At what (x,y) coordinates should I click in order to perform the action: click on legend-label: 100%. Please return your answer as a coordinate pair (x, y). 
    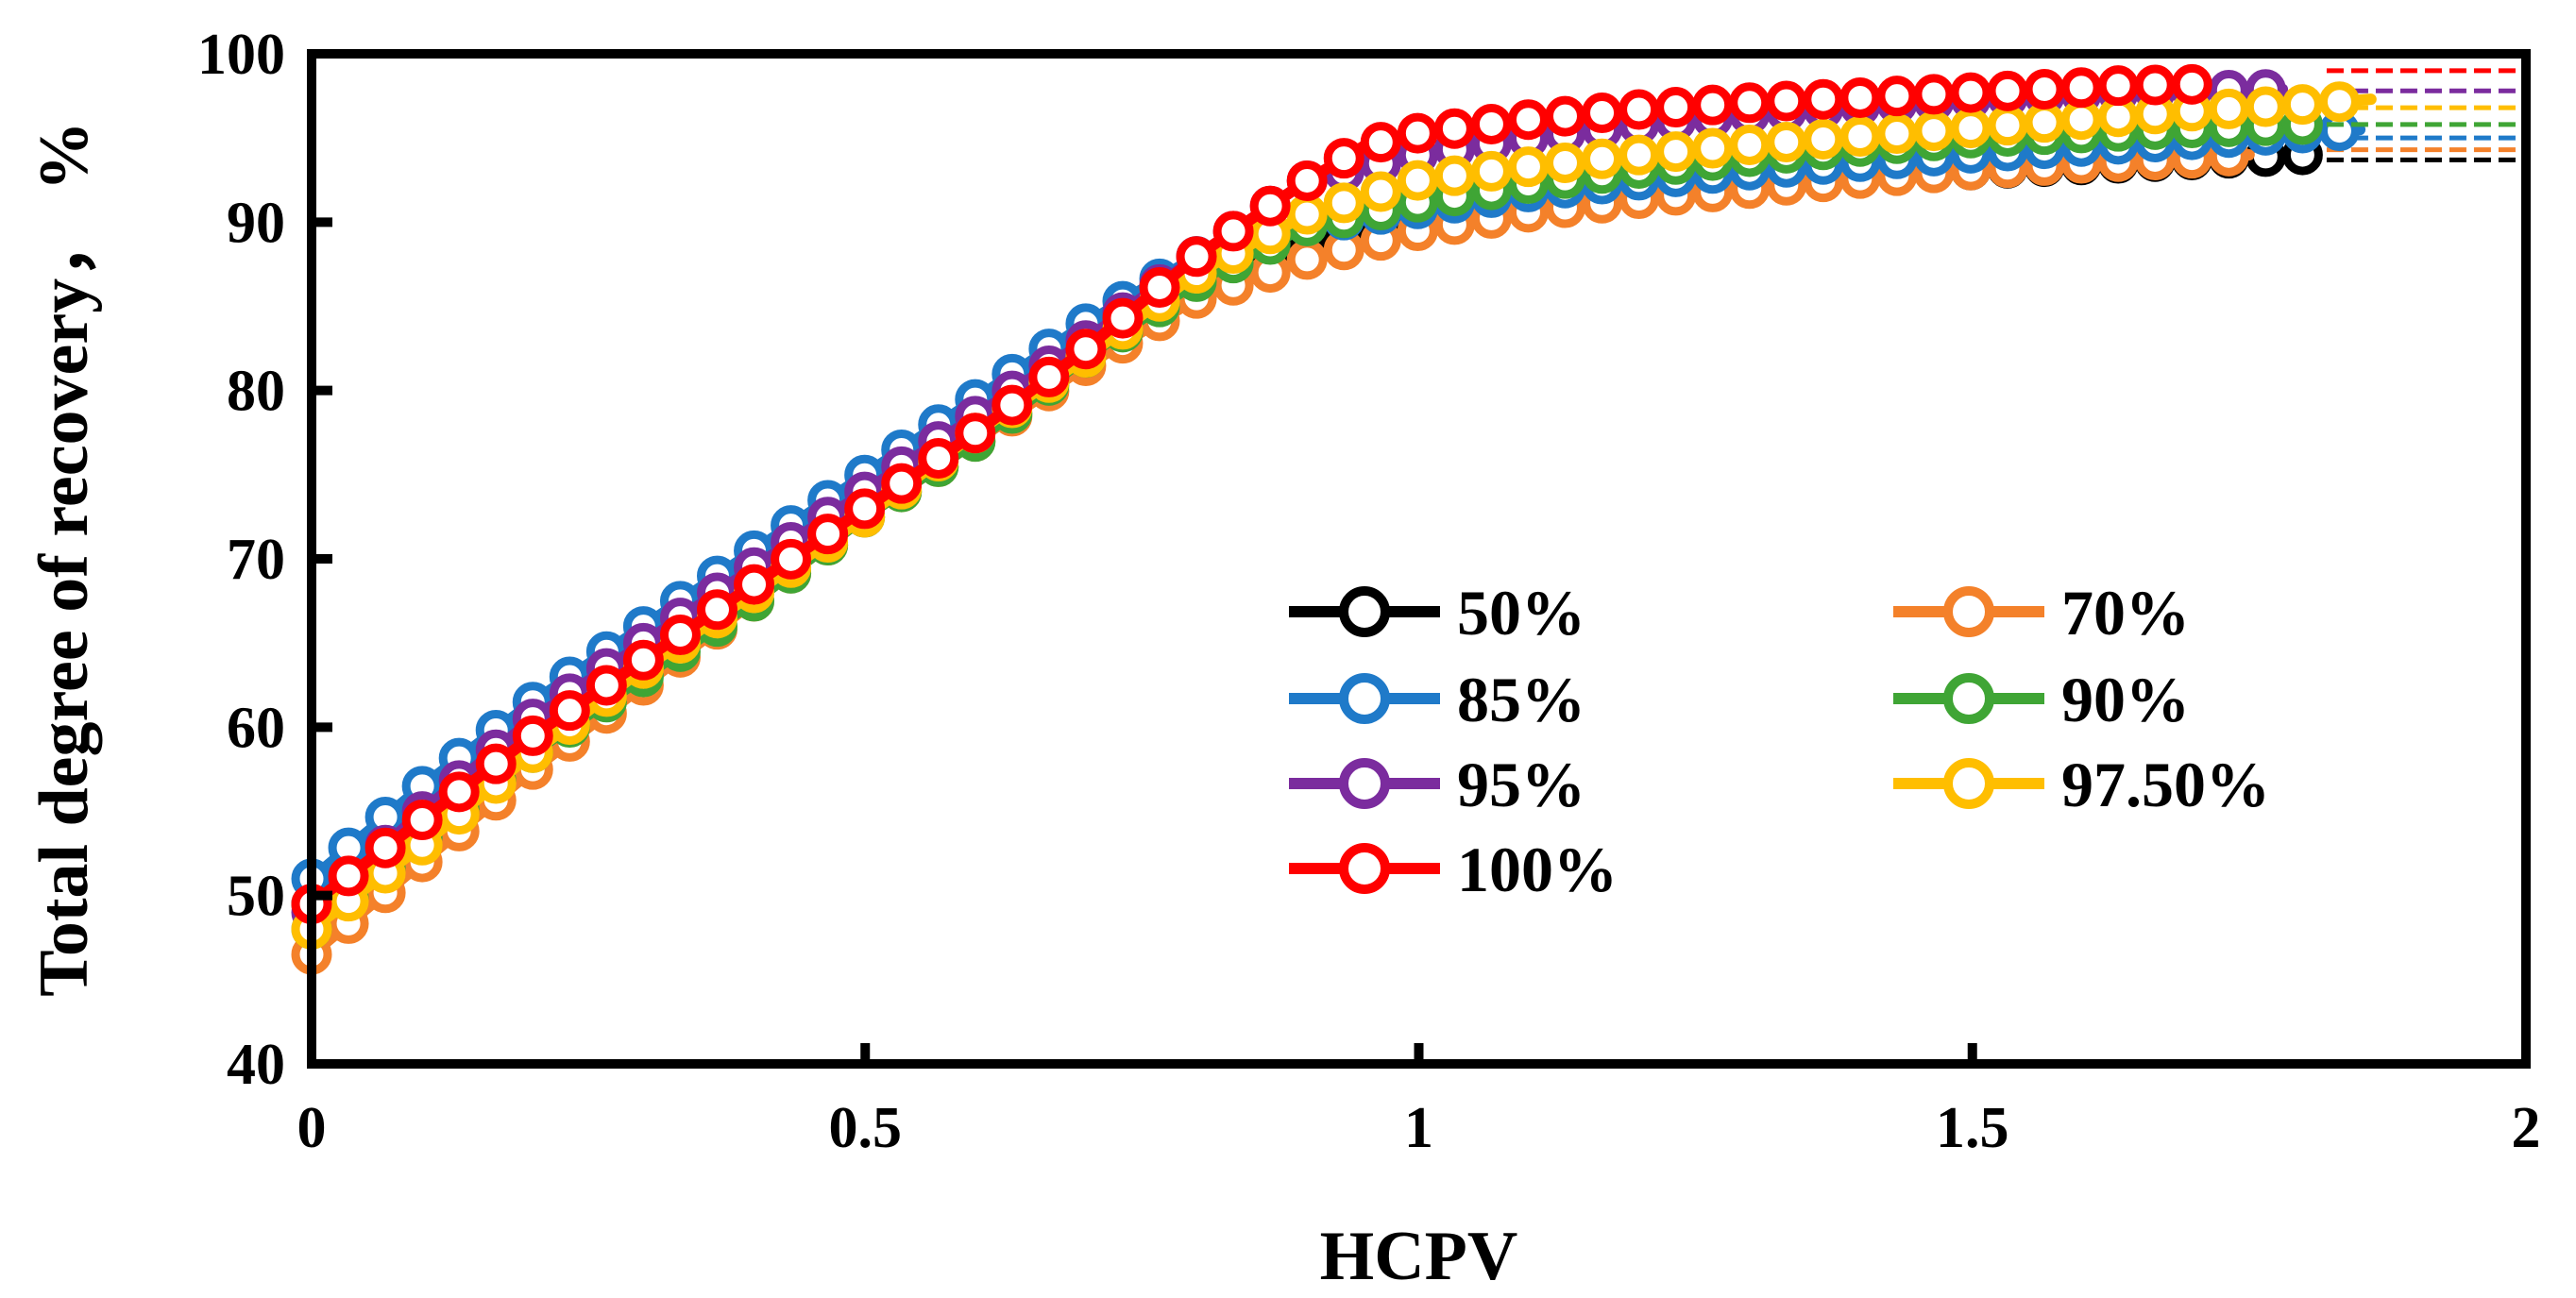
    Looking at the image, I should click on (1537, 869).